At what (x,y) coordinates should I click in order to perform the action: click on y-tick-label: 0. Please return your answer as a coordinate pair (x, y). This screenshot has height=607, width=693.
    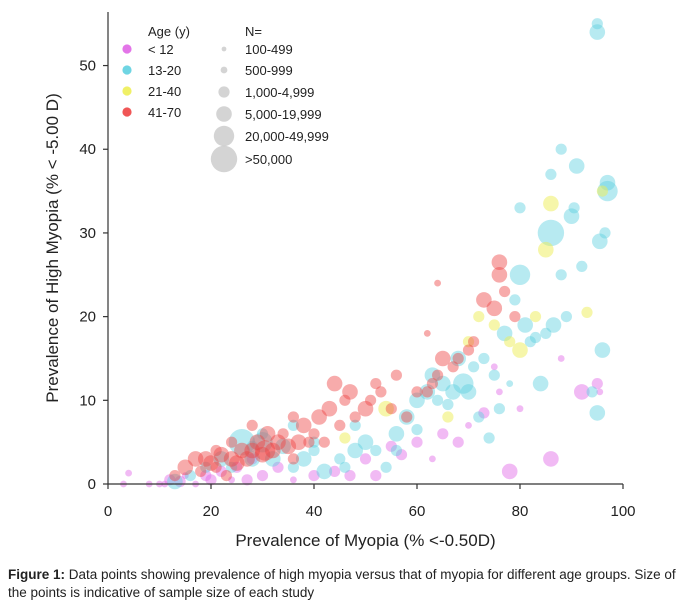
    Looking at the image, I should click on (92, 484).